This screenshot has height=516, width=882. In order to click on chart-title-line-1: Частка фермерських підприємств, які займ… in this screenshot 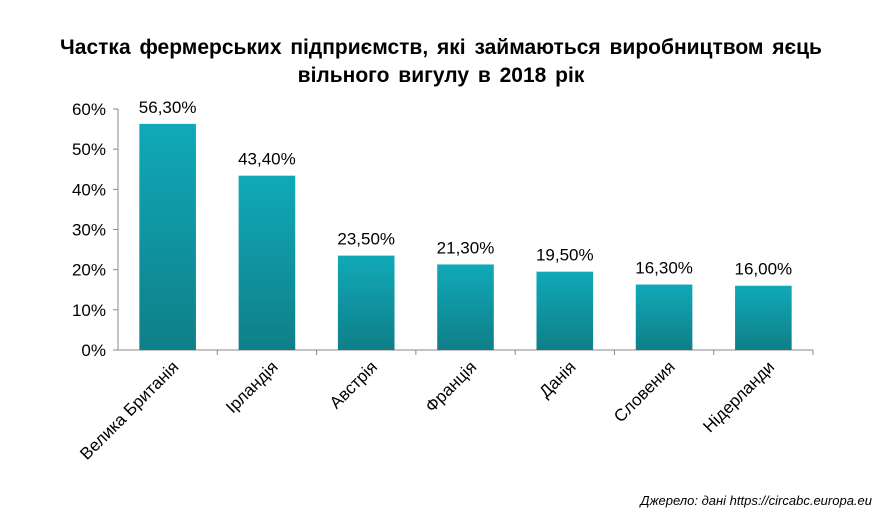, I will do `click(441, 47)`.